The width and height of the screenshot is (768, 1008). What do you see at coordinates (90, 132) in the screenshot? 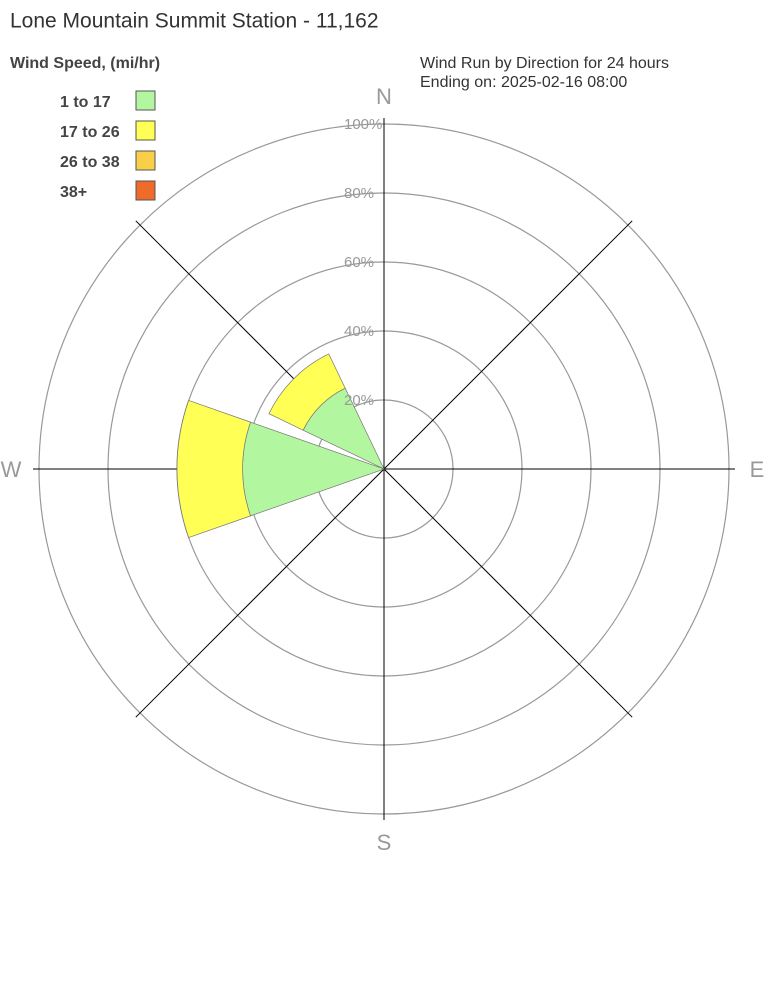
I see `legend-label: 17 to 26` at bounding box center [90, 132].